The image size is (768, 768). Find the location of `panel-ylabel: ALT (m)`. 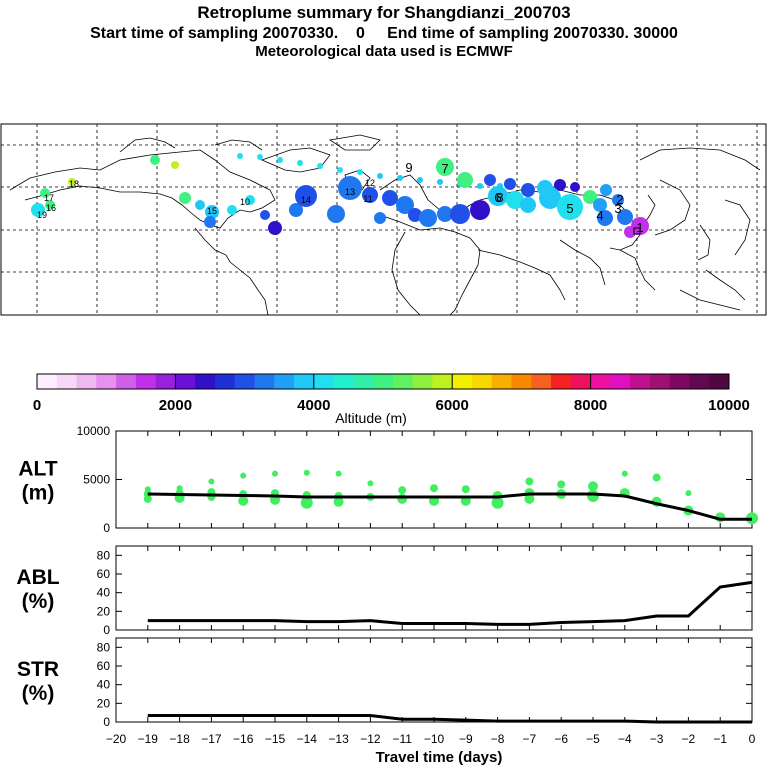

panel-ylabel: ALT (m) is located at coordinates (37, 481).